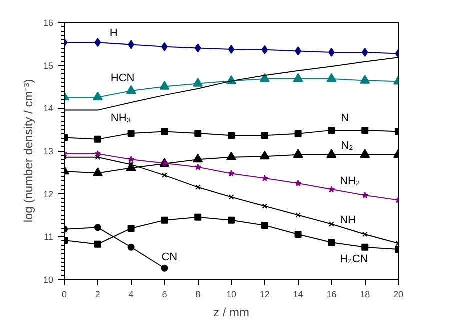  I want to click on x-tick-label: 10, so click(231, 295).